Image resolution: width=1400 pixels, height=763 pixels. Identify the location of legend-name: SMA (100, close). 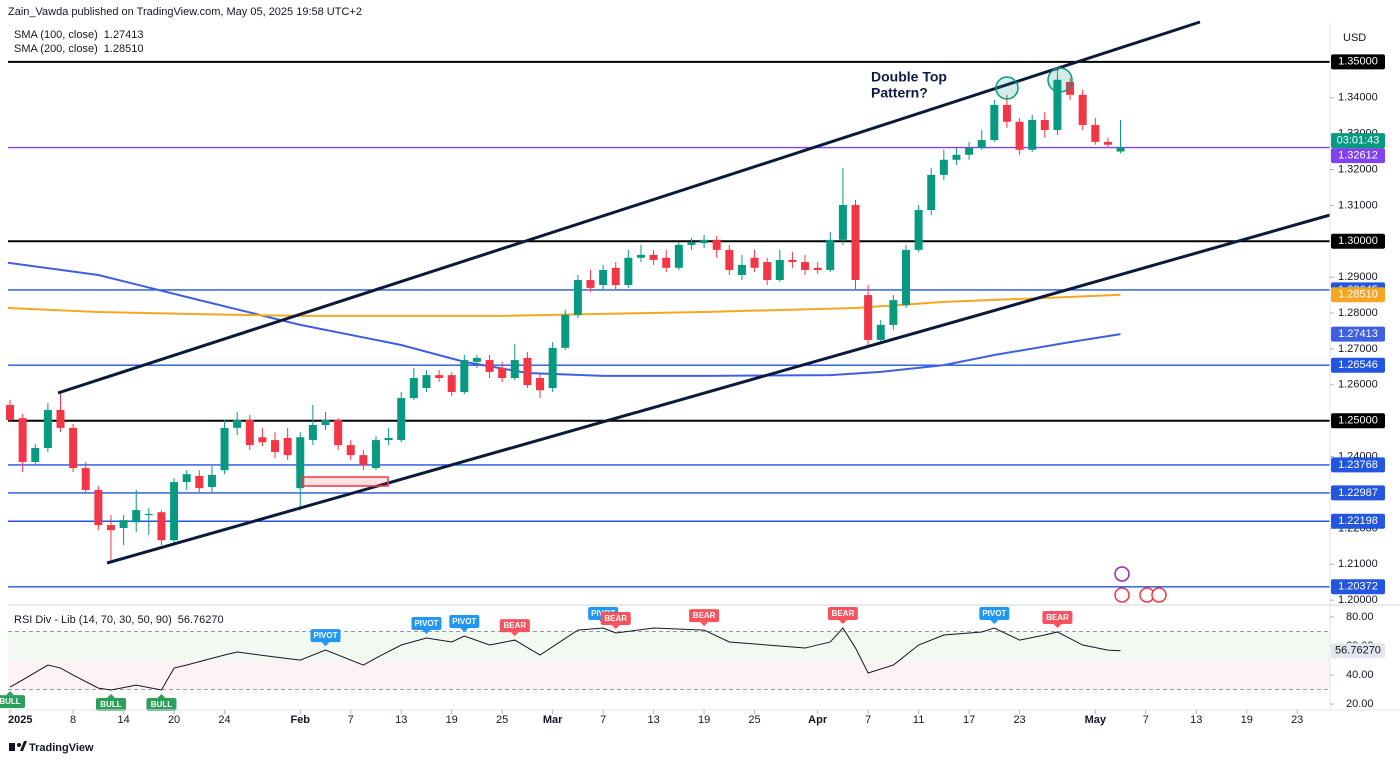
(56, 35).